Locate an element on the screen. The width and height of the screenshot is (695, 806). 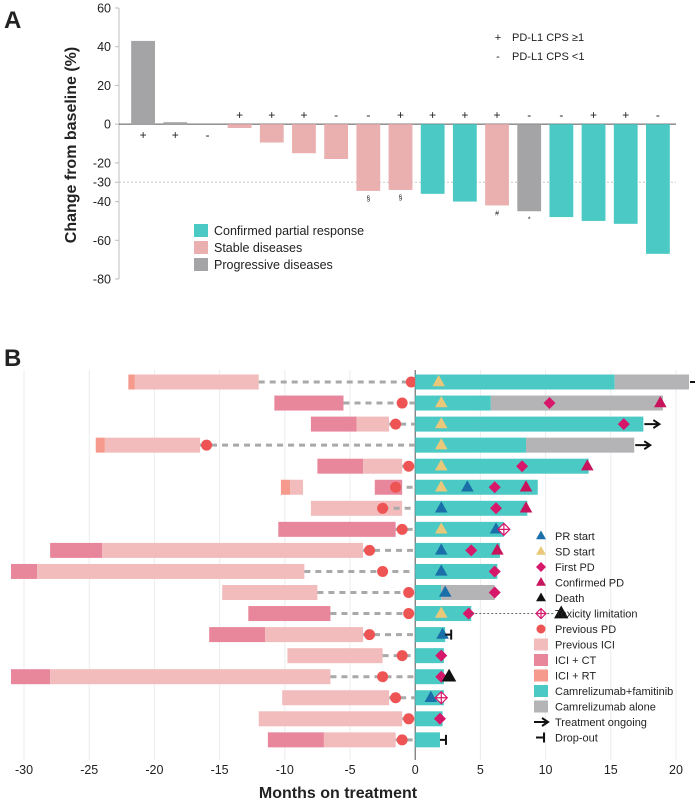
legend-item: PR start is located at coordinates (565, 536).